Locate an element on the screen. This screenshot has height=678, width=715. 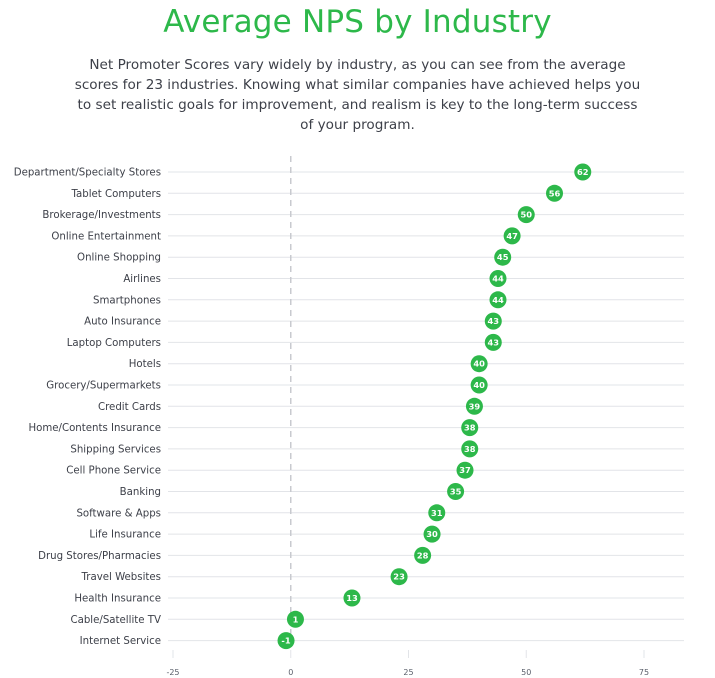
category-label: Cable/Satellite TV is located at coordinates (115, 620).